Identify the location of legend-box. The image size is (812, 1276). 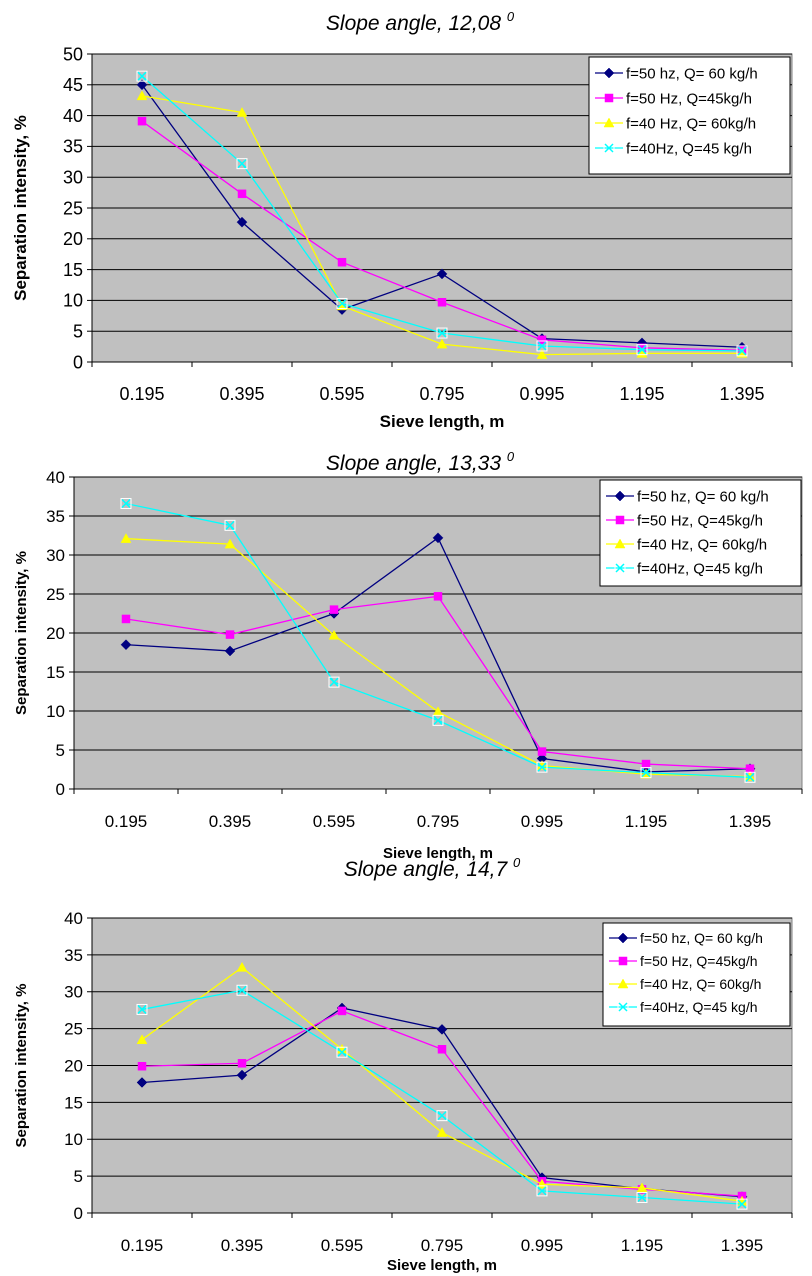
(689, 115).